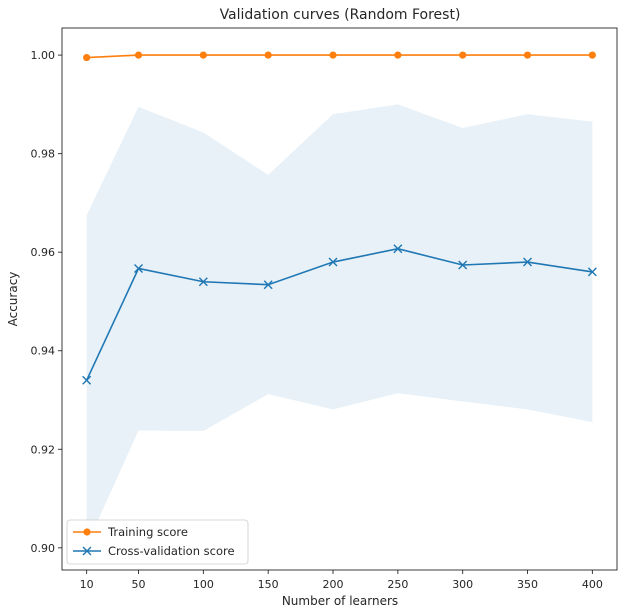  I want to click on x-axis-title: Number of learners, so click(340, 601).